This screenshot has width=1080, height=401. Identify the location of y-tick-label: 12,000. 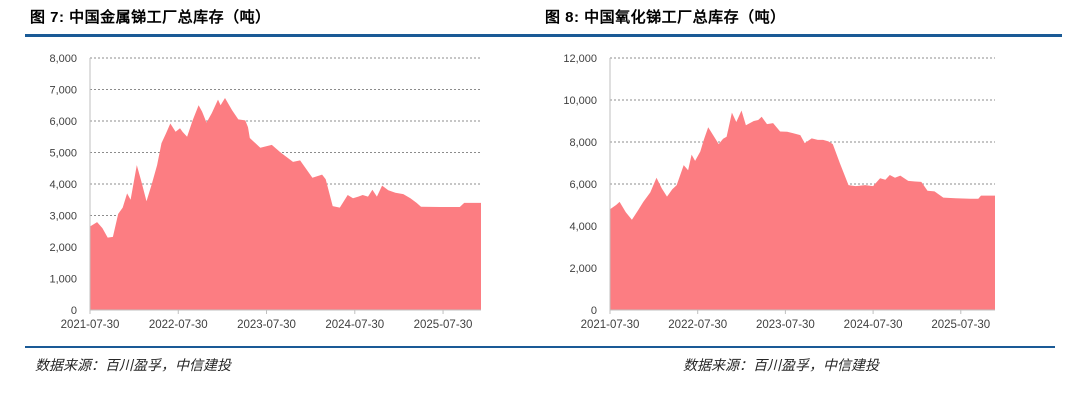
(580, 59).